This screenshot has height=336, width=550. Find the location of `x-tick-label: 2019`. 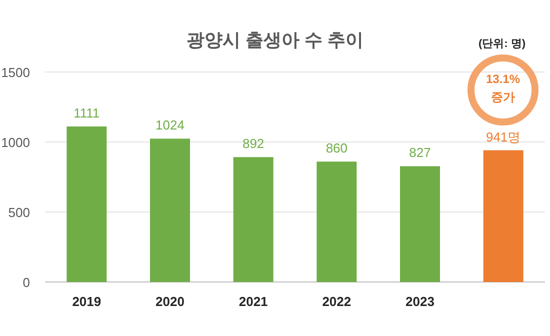

x-tick-label: 2019 is located at coordinates (87, 301).